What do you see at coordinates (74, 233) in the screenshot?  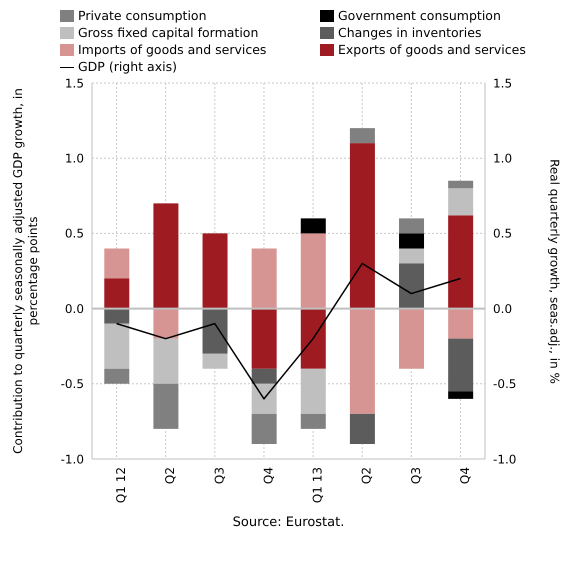 I see `y-tick-label: 0.5` at bounding box center [74, 233].